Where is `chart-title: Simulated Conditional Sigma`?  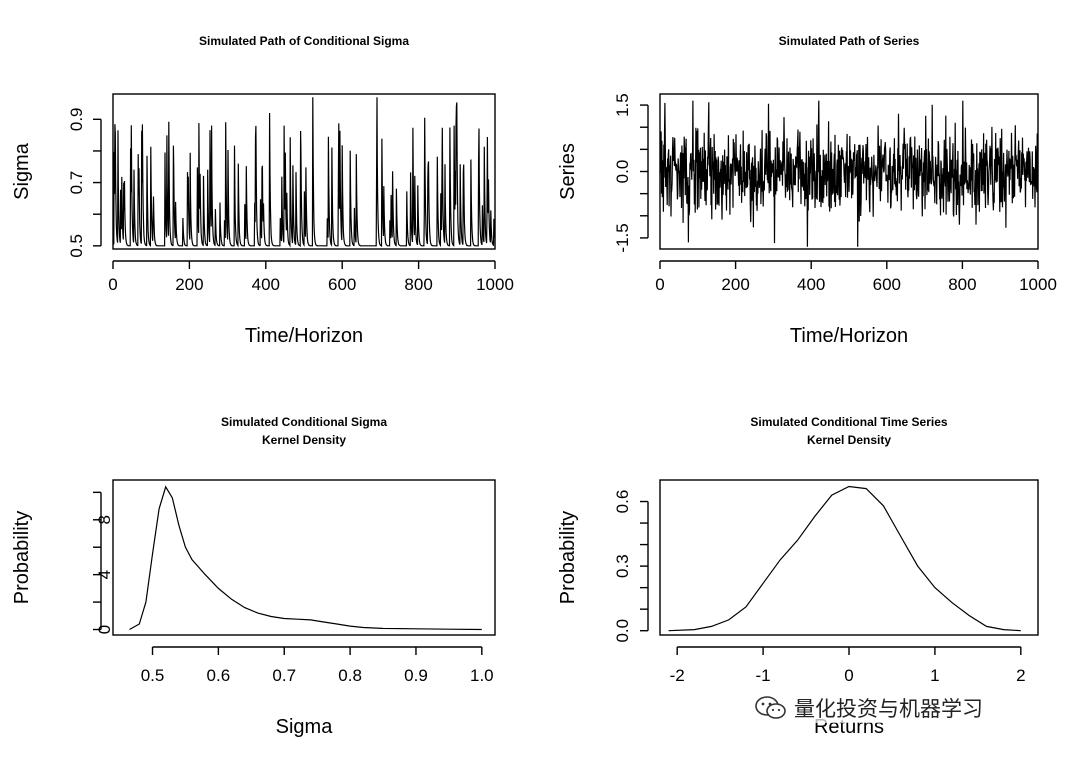
chart-title: Simulated Conditional Sigma is located at coordinates (304, 422).